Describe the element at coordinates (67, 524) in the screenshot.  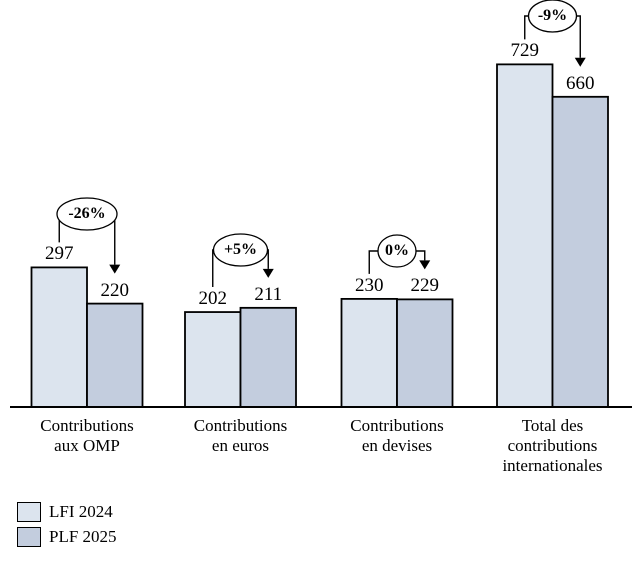
I see `chart-legend: LFI 2024 PLF 2025` at that location.